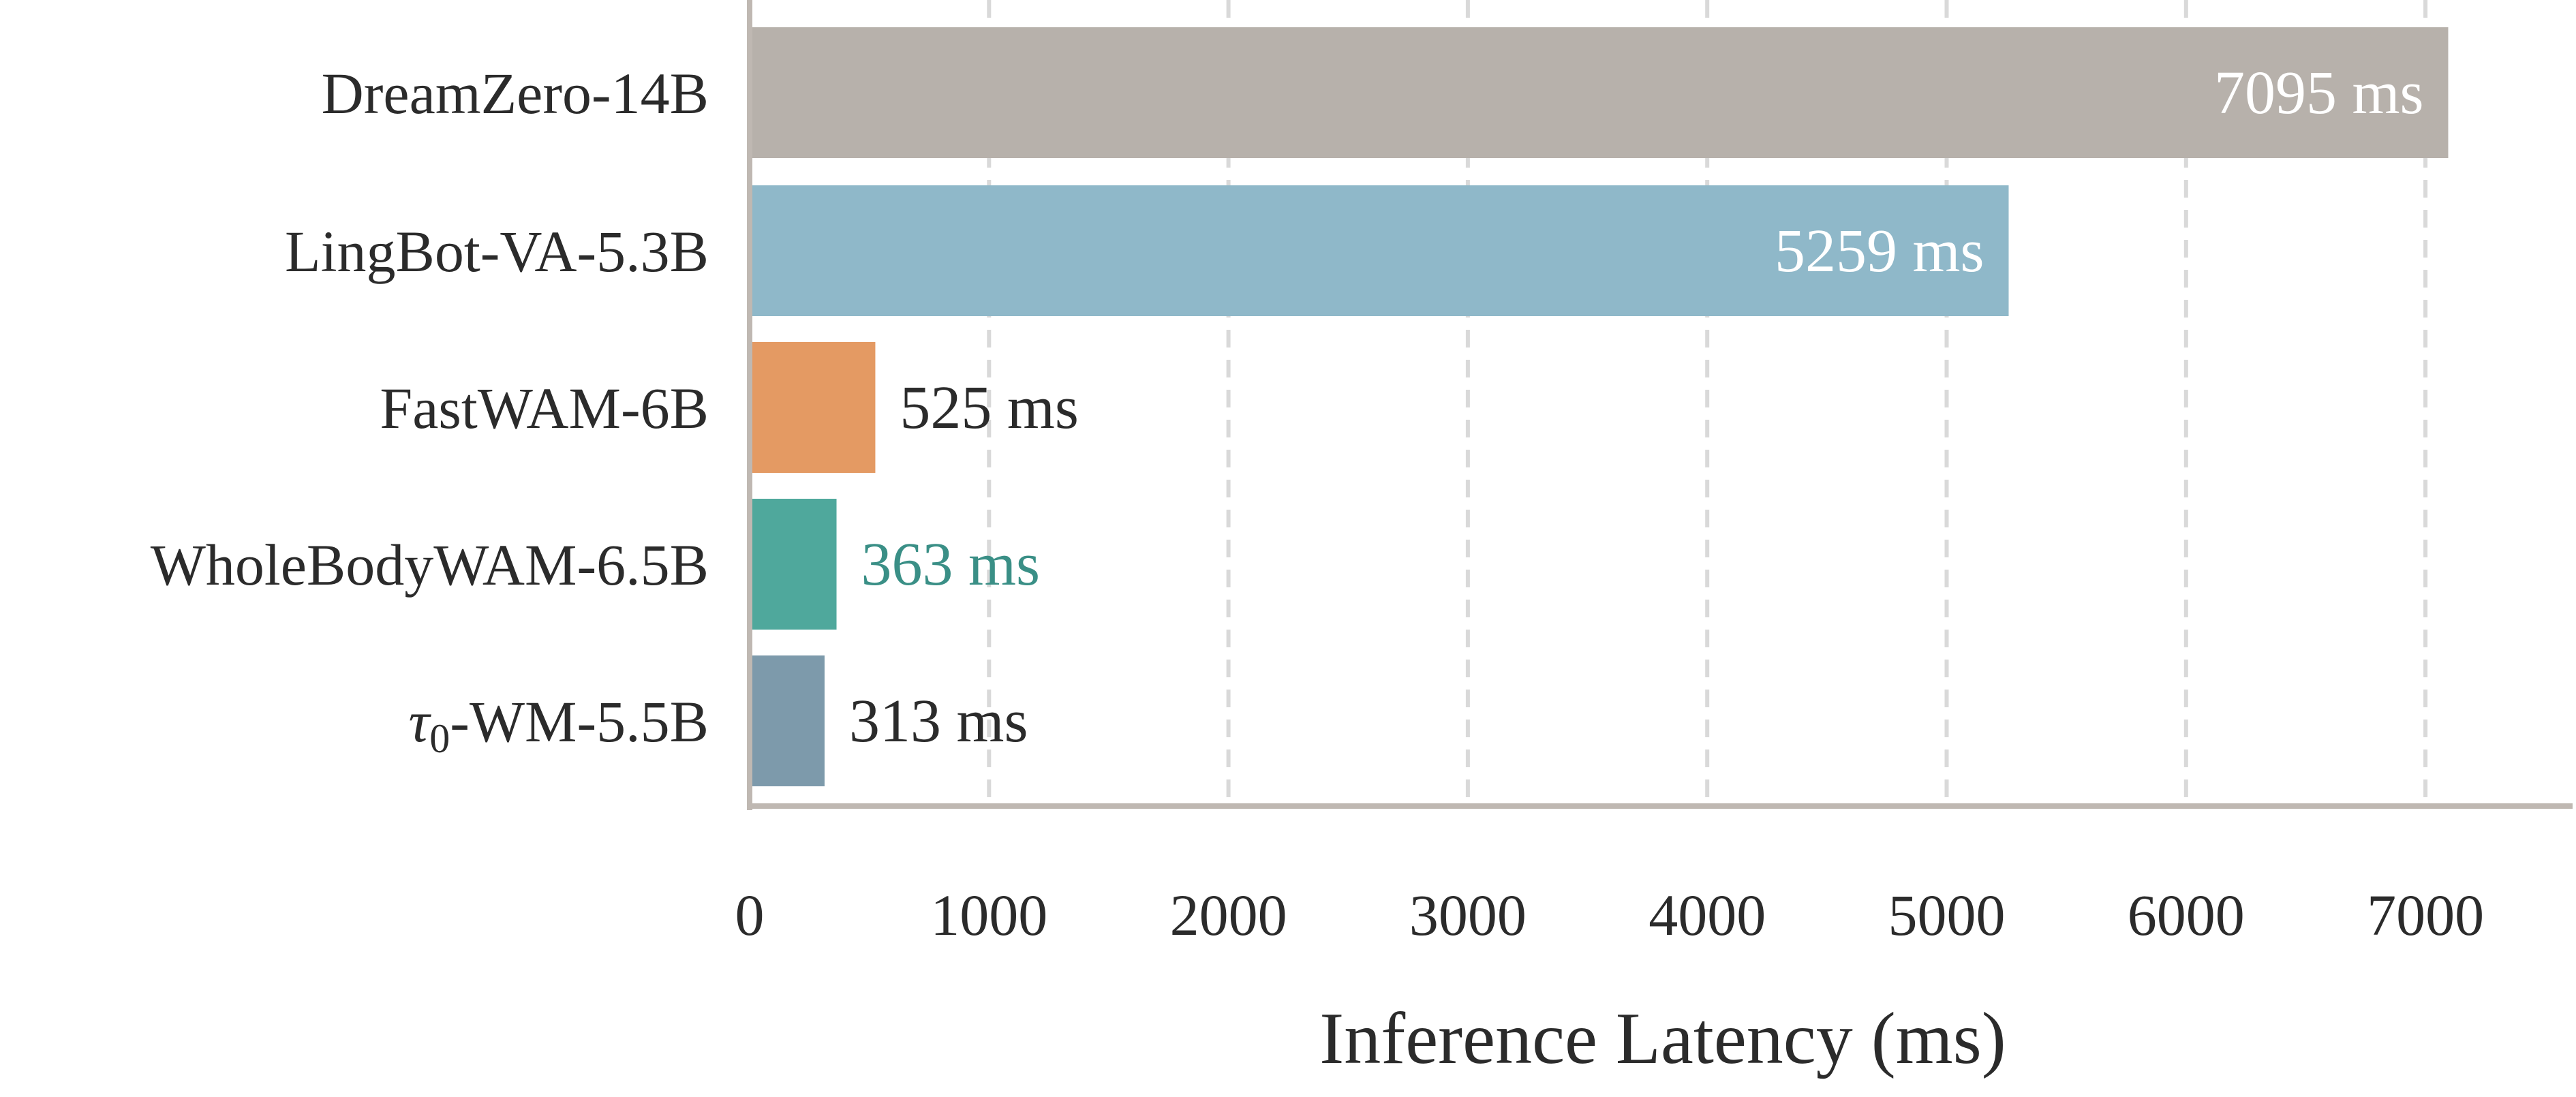 The height and width of the screenshot is (1097, 2576). Describe the element at coordinates (2319, 93) in the screenshot. I see `value-label: 7095 ms` at that location.